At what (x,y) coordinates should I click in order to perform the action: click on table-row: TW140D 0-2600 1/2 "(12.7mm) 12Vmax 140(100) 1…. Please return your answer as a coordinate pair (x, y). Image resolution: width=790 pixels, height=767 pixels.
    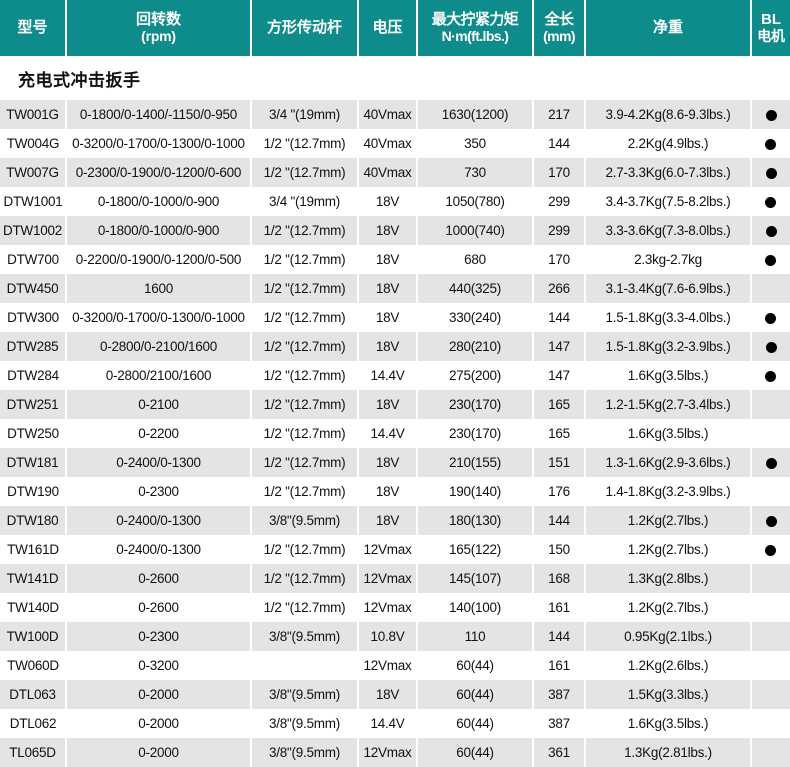
    Looking at the image, I should click on (395, 607).